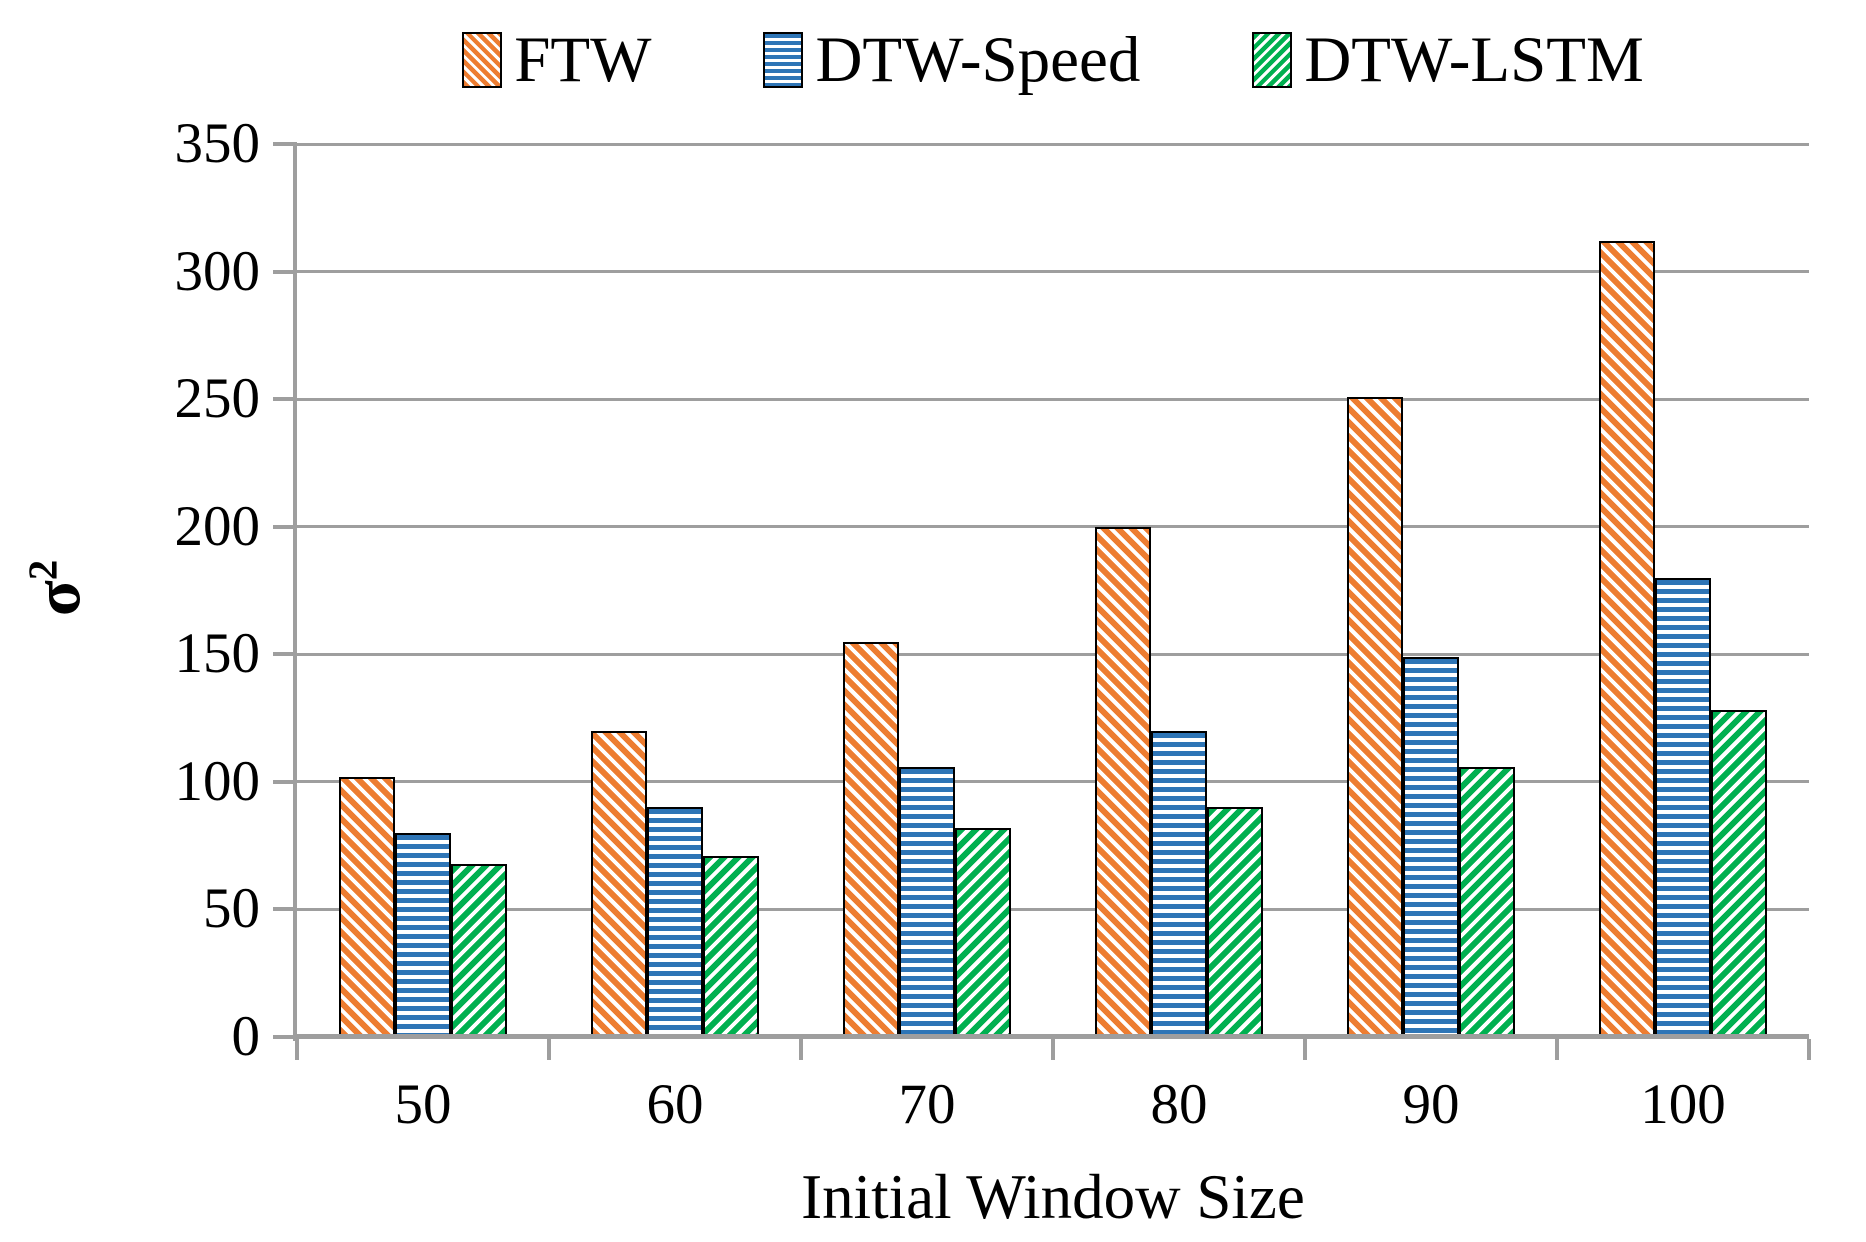 This screenshot has height=1242, width=1866. I want to click on legend-item-FTW: FTW, so click(557, 59).